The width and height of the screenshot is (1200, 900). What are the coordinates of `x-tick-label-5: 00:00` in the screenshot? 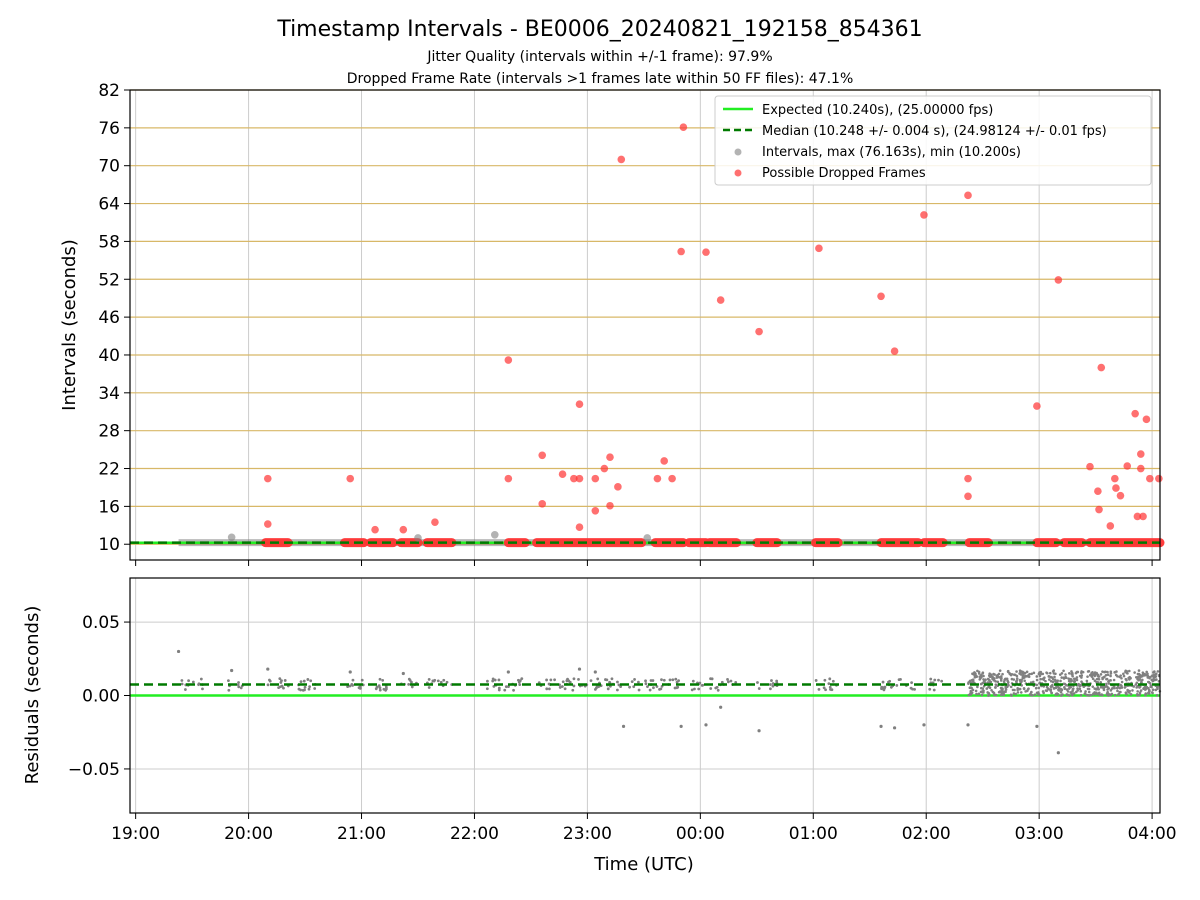 It's located at (700, 834).